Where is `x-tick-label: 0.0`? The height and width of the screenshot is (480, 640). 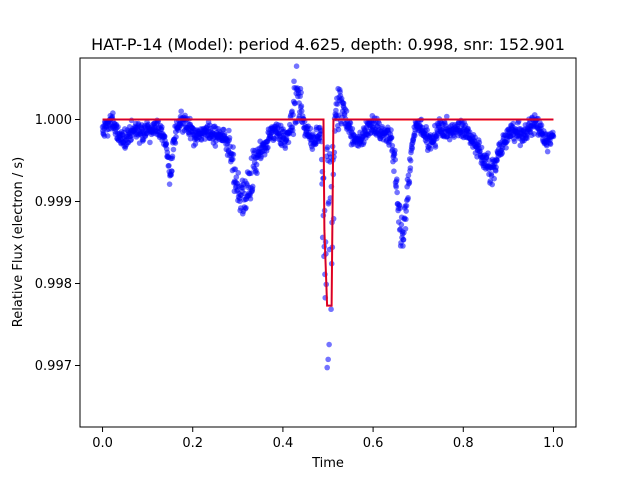 x-tick-label: 0.0 is located at coordinates (102, 443).